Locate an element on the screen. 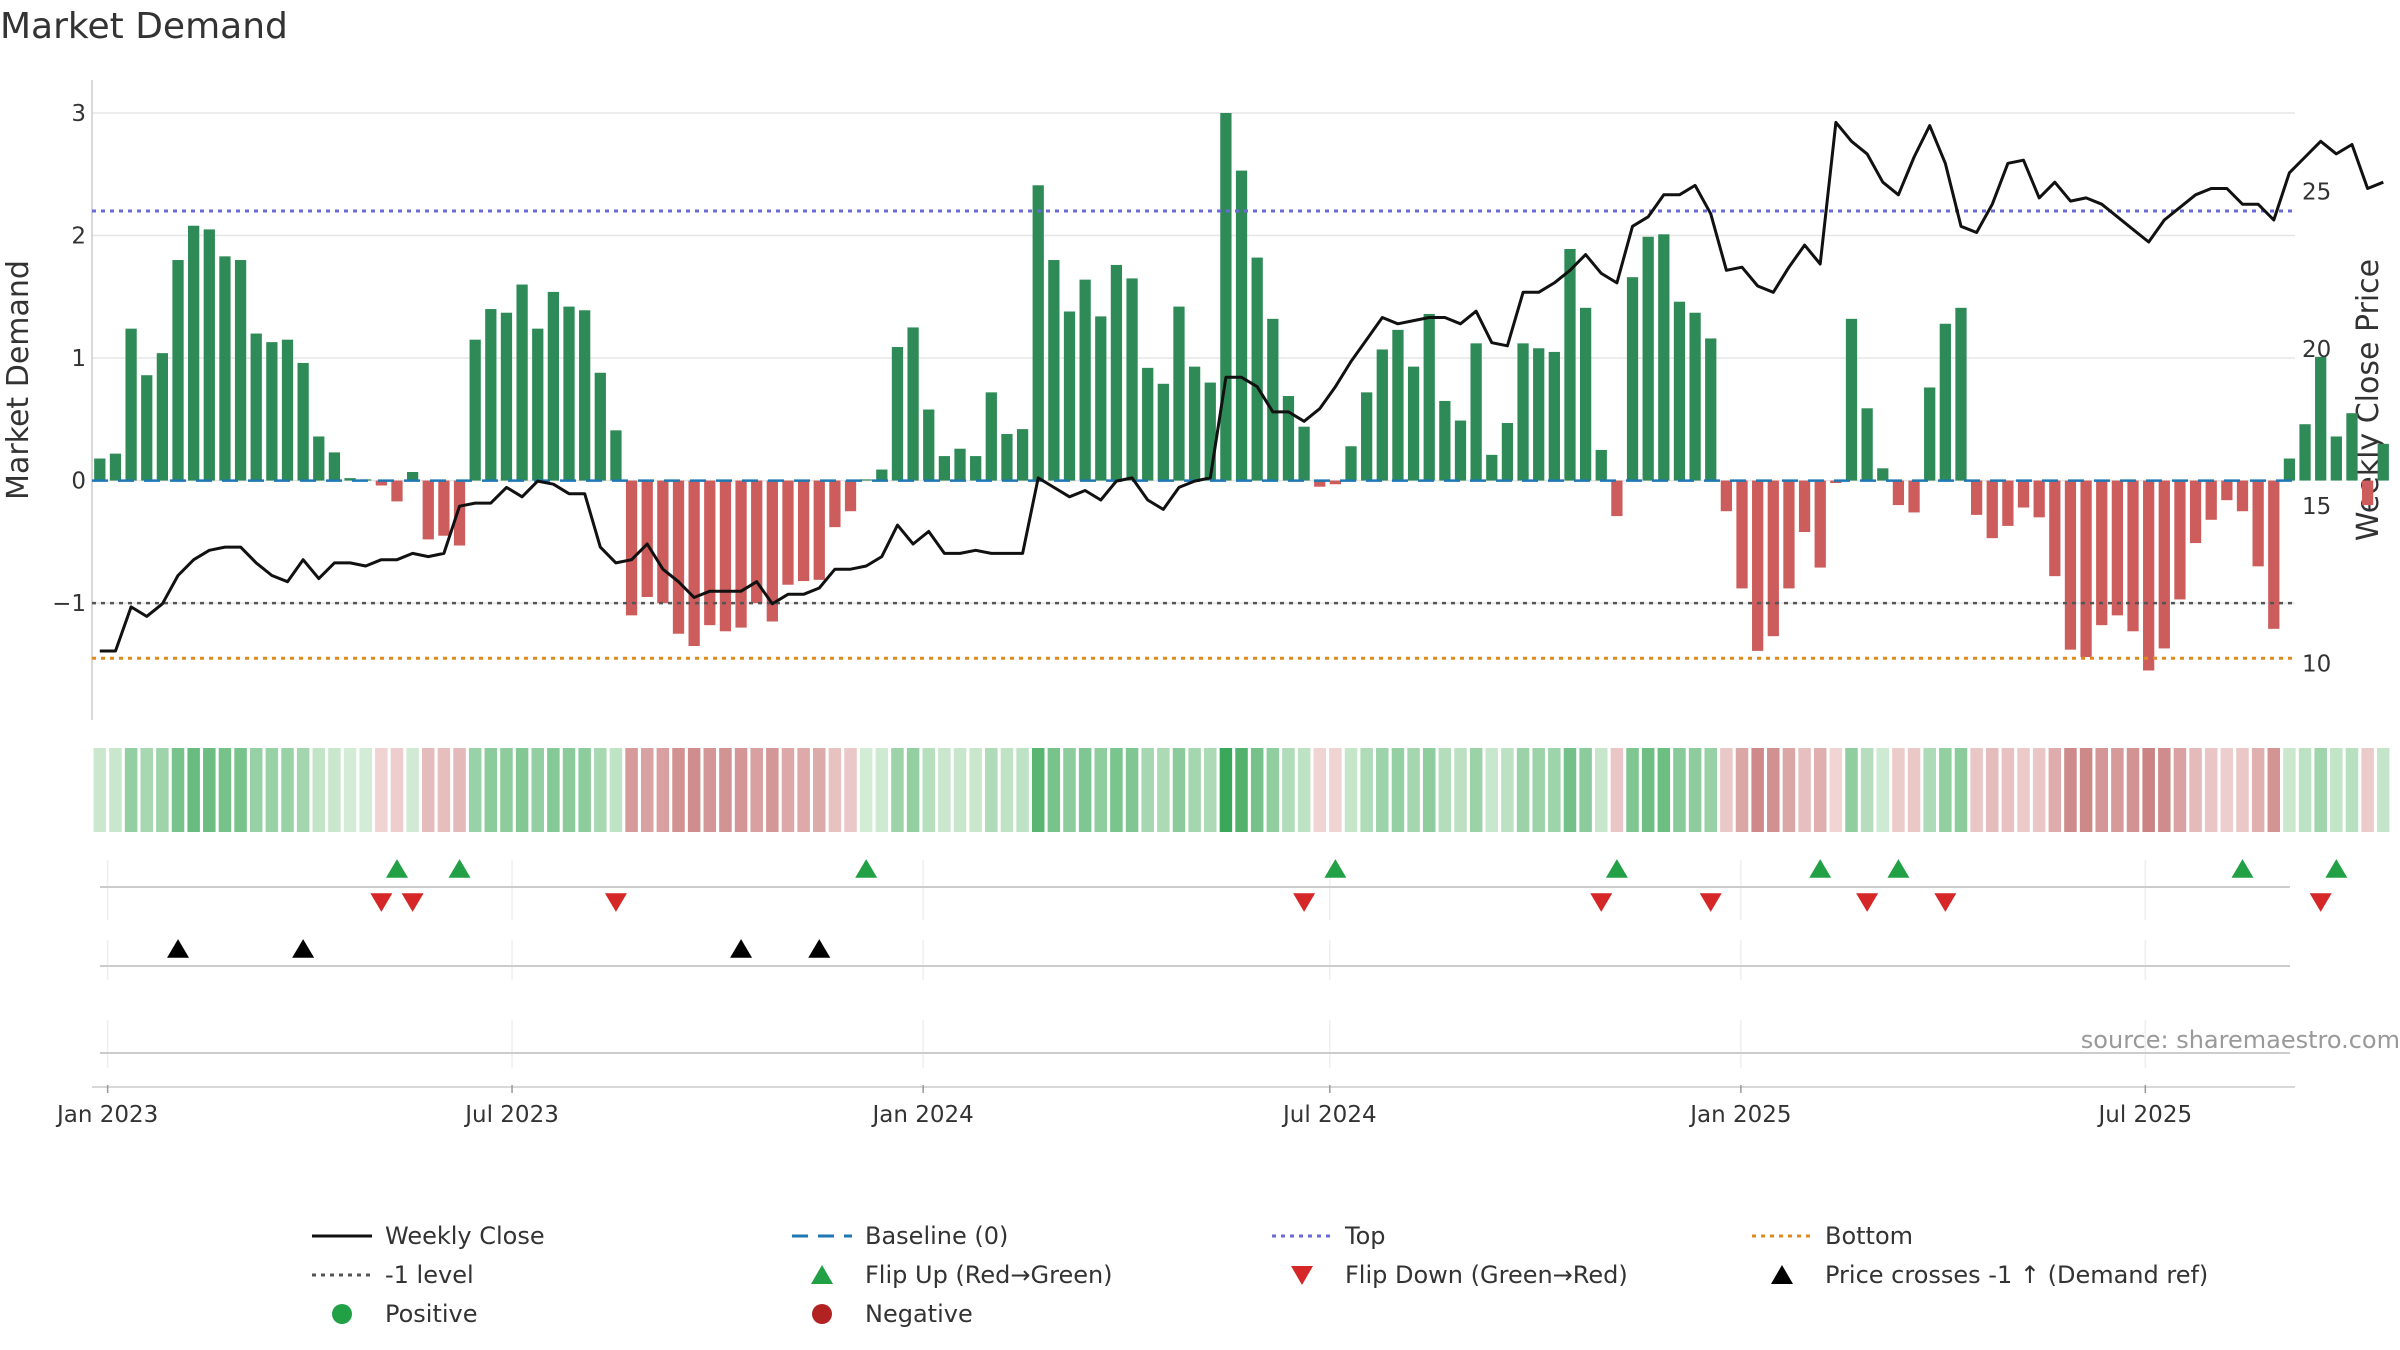 This screenshot has width=2400, height=1350. x-tick-label: Jan 2023 is located at coordinates (106, 1115).